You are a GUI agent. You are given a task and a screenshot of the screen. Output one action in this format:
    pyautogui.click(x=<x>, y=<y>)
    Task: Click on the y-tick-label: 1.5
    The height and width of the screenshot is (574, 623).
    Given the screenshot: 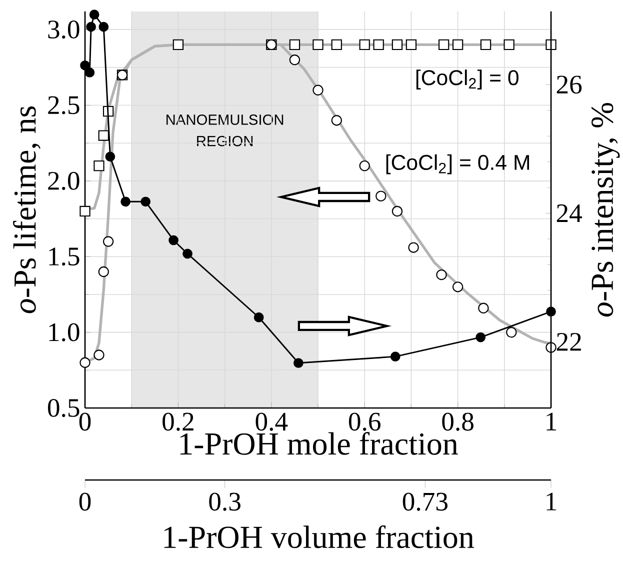 What is the action you would take?
    pyautogui.click(x=64, y=257)
    